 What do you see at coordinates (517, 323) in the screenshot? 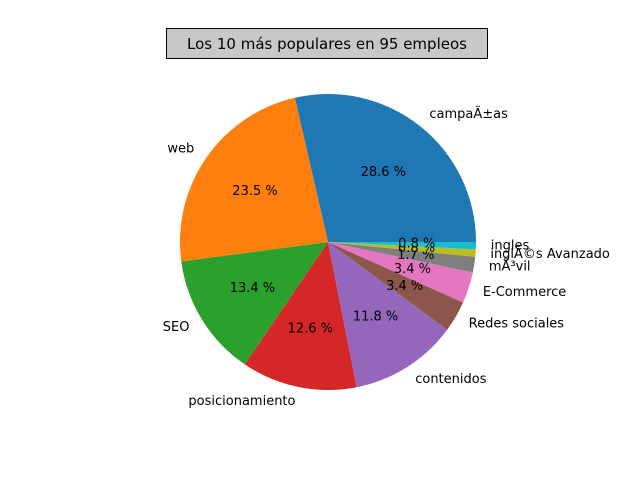
I see `slice-category-label: Redes sociales` at bounding box center [517, 323].